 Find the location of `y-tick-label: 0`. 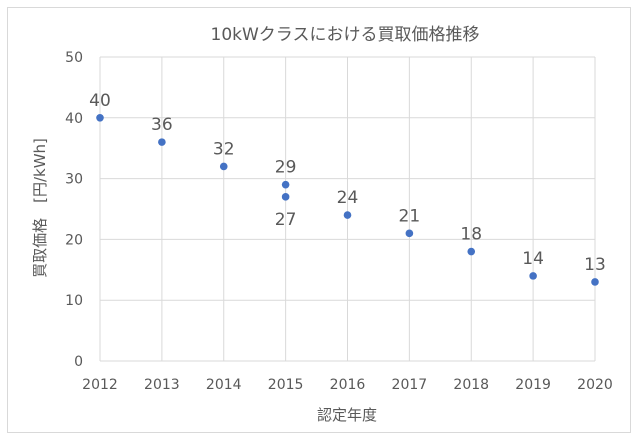

y-tick-label: 0 is located at coordinates (78, 362).